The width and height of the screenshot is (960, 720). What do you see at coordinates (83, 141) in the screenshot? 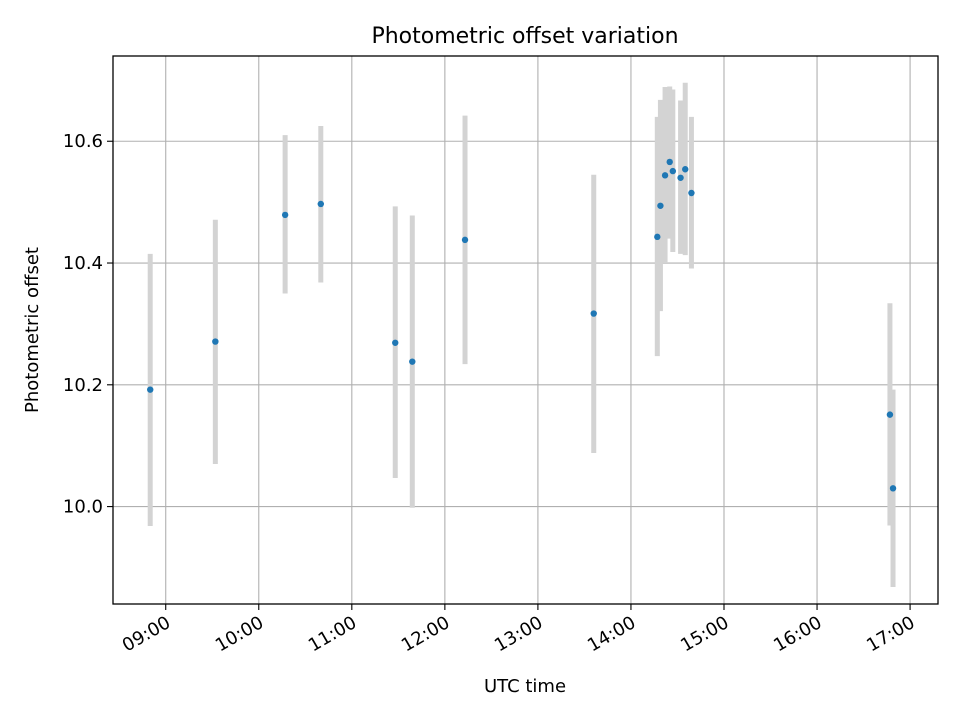
I see `y-tick-label: 10.6` at bounding box center [83, 141].